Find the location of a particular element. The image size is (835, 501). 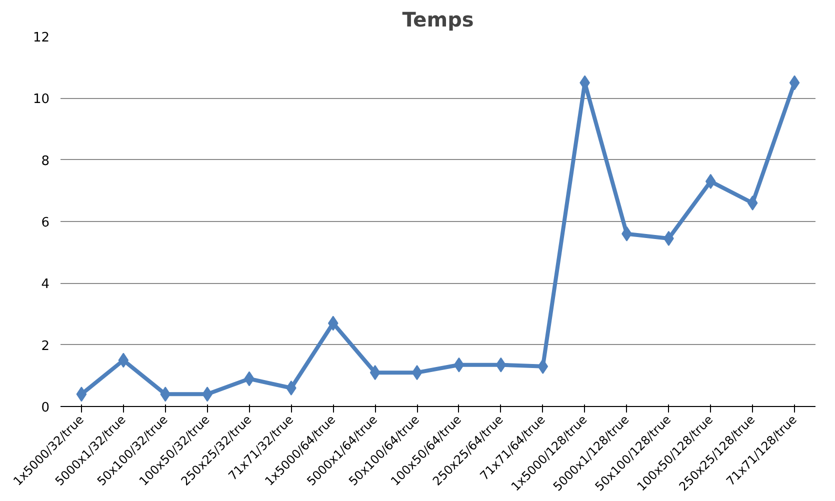

y-tick-label: 6 is located at coordinates (45, 223).